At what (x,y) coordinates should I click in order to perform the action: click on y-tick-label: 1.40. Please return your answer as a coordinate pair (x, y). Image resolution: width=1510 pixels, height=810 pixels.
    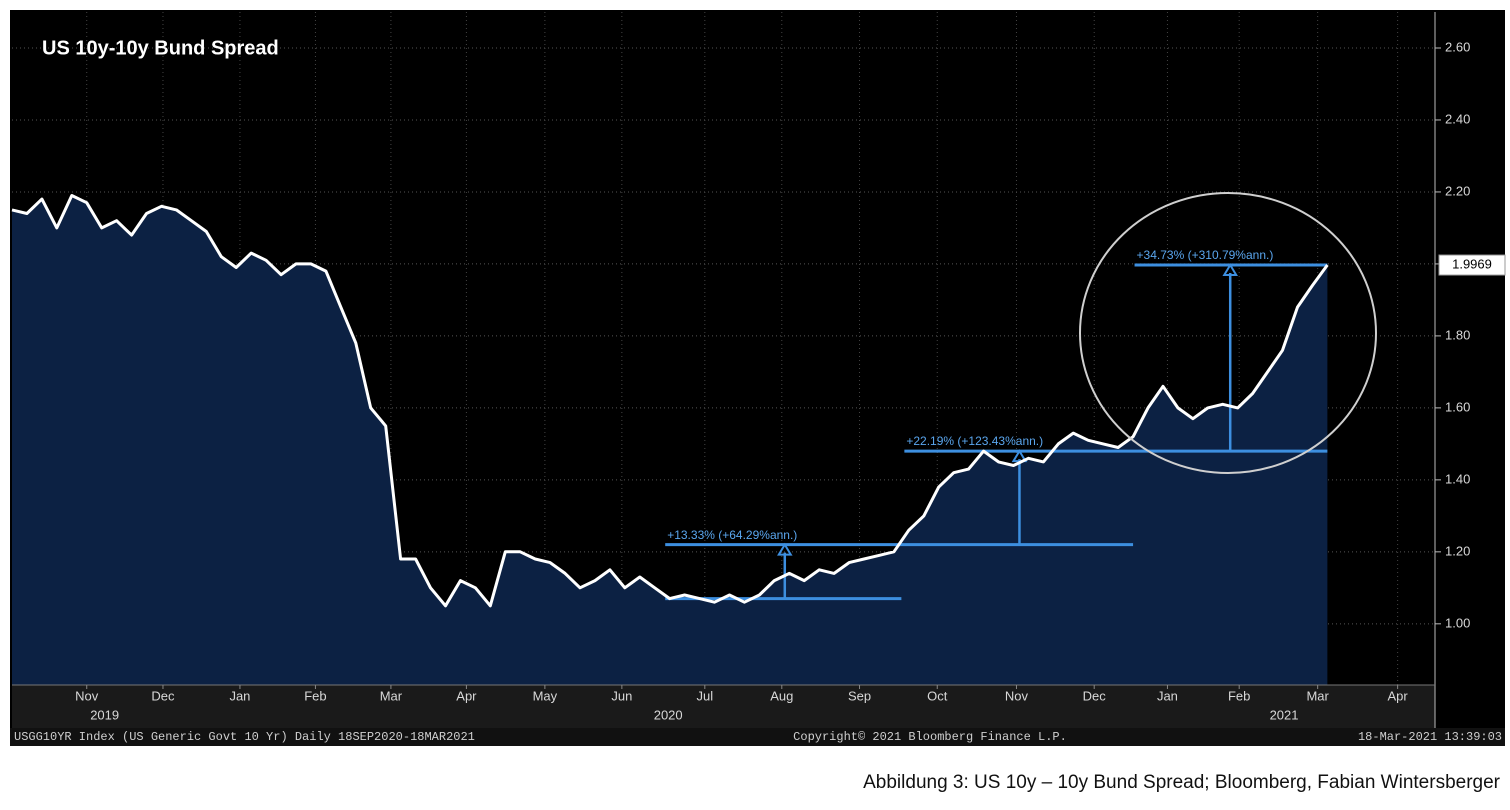
    Looking at the image, I should click on (1457, 478).